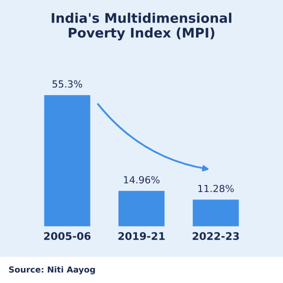 The image size is (283, 283). Describe the element at coordinates (67, 84) in the screenshot. I see `data-label: 55.3%` at that location.